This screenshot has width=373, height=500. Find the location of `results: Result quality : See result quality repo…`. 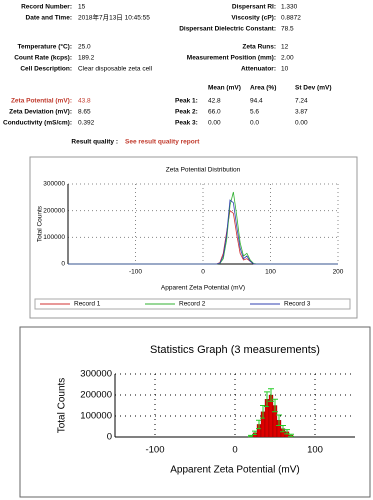

results: Result quality : See result quality repo… is located at coordinates (167, 115).